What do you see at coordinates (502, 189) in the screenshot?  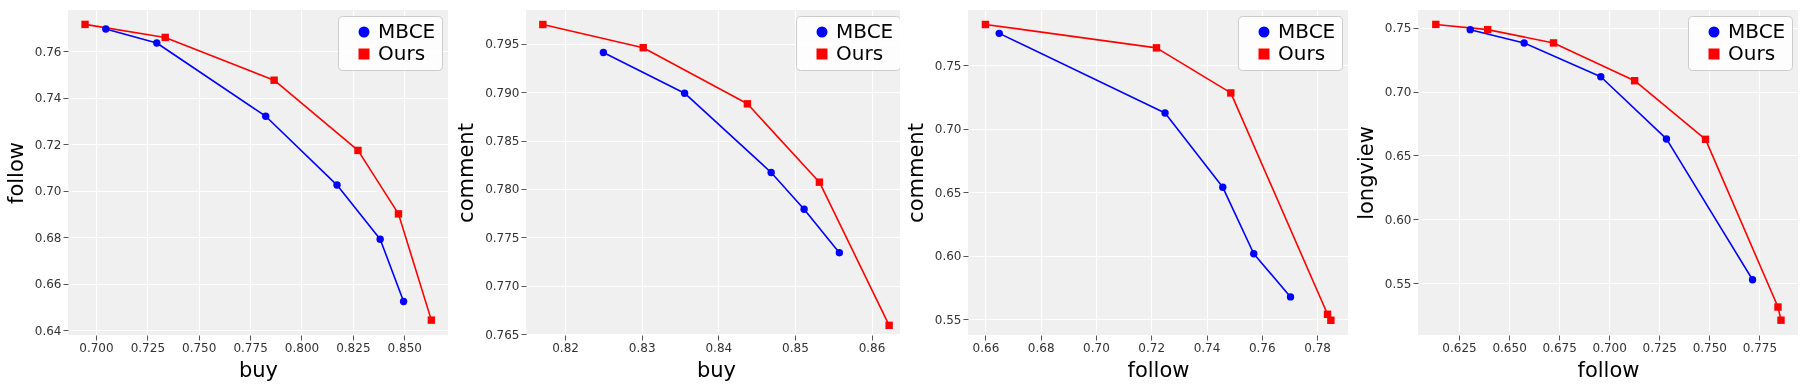 I see `y-tick-label: 0.780` at bounding box center [502, 189].